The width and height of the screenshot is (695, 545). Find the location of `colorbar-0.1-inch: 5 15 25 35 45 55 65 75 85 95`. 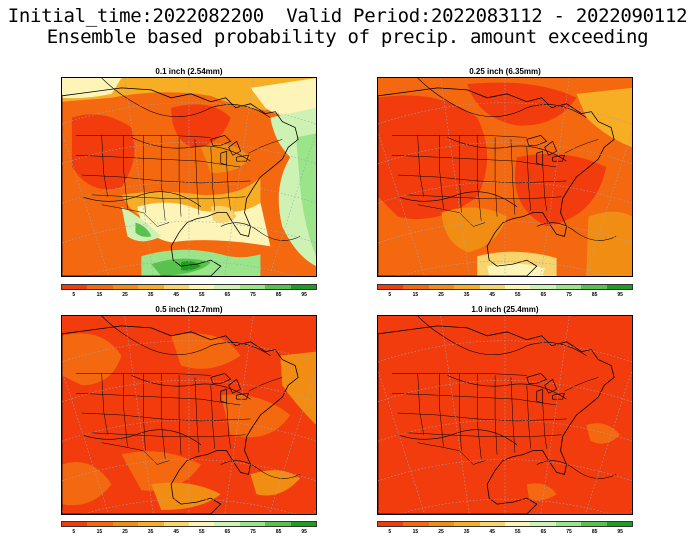

colorbar-0.1-inch: 5 15 25 35 45 55 65 75 85 95 is located at coordinates (189, 293).